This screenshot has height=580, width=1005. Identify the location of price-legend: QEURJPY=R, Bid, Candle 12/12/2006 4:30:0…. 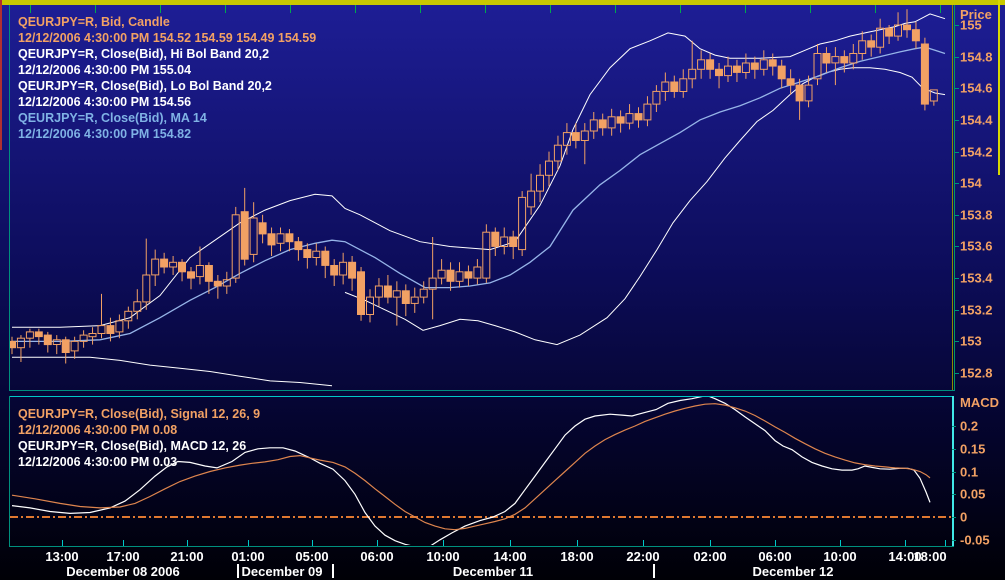
(167, 78).